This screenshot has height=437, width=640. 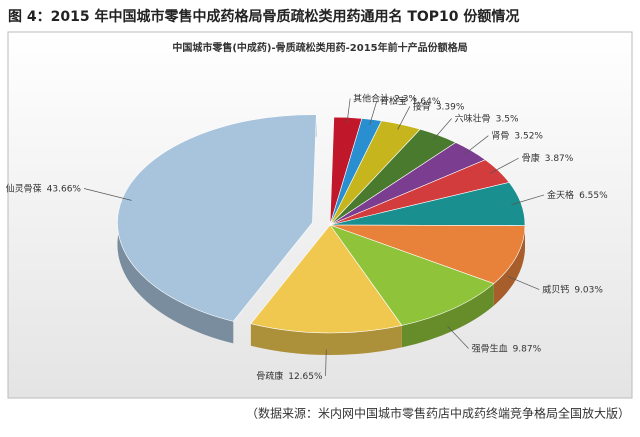 I want to click on value-label: 9.87%, so click(x=527, y=349).